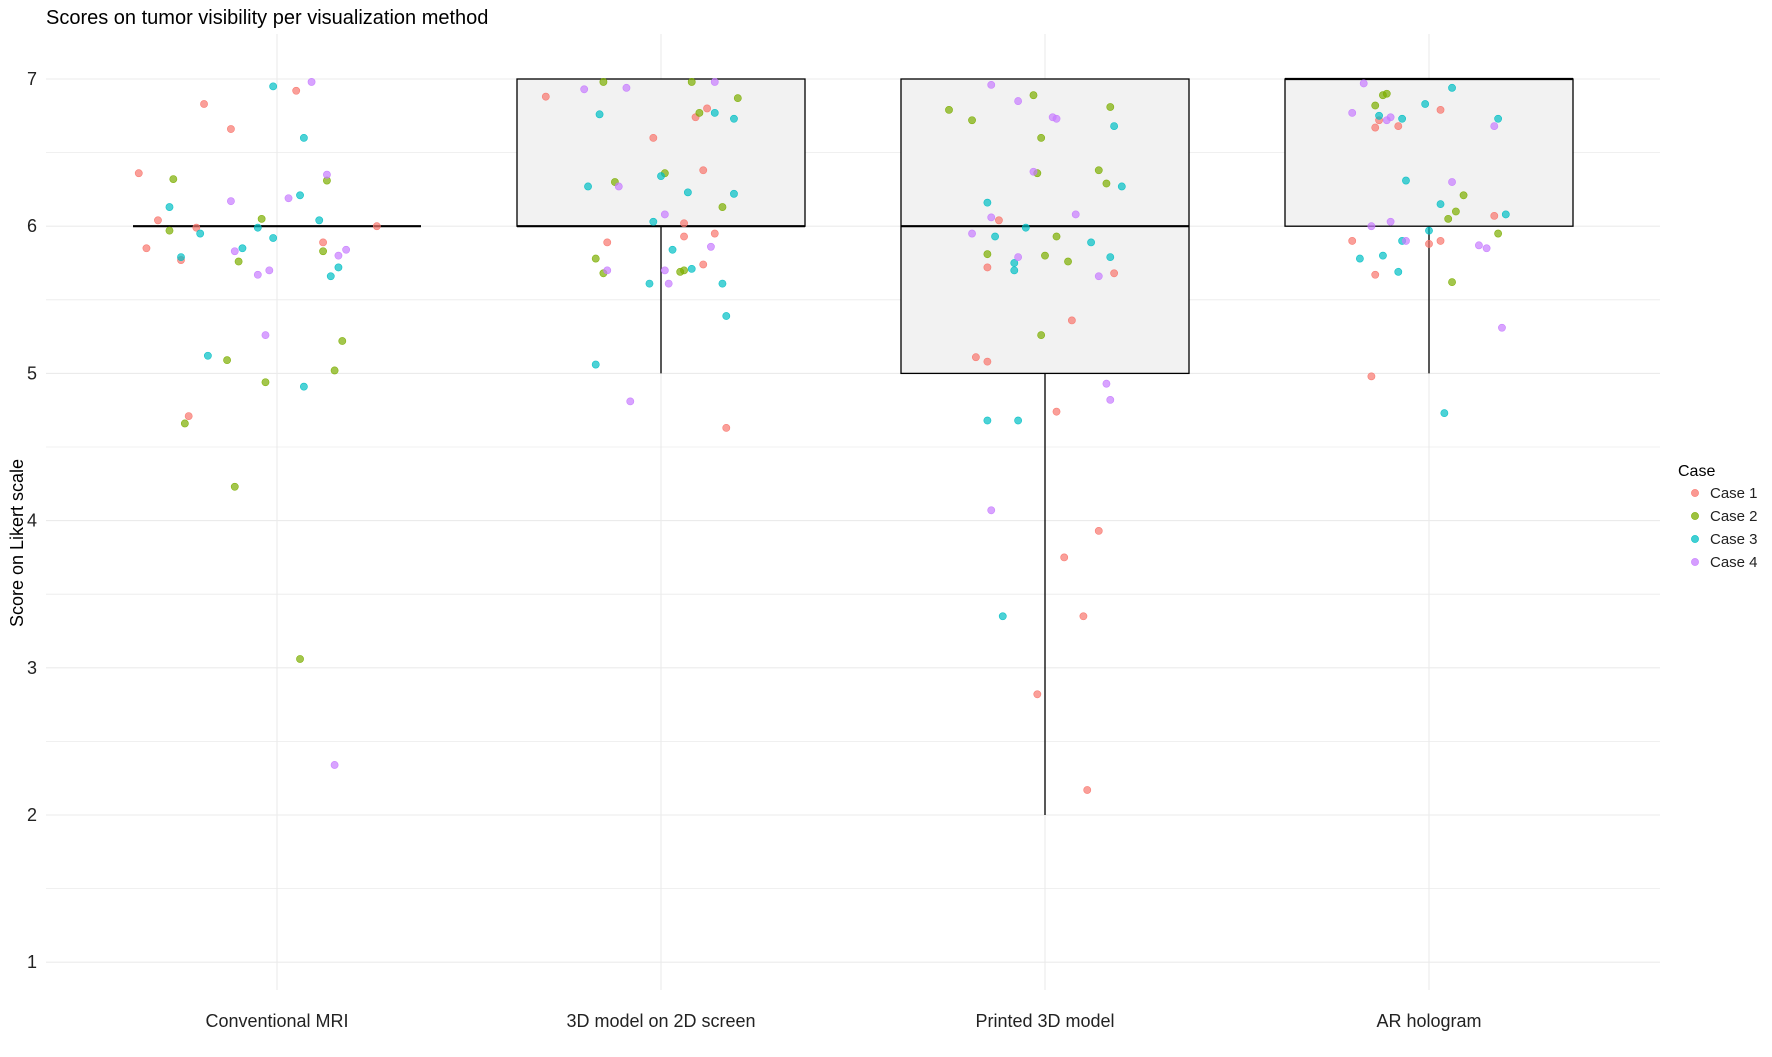 This screenshot has height=1057, width=1772. Describe the element at coordinates (1724, 516) in the screenshot. I see `legend-item: Case 2` at that location.